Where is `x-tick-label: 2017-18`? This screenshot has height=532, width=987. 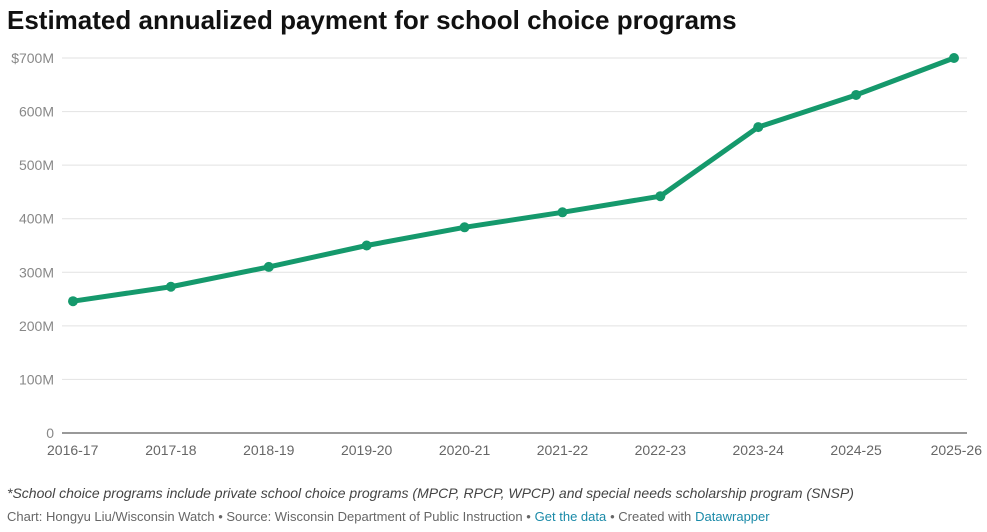 x-tick-label: 2017-18 is located at coordinates (171, 450).